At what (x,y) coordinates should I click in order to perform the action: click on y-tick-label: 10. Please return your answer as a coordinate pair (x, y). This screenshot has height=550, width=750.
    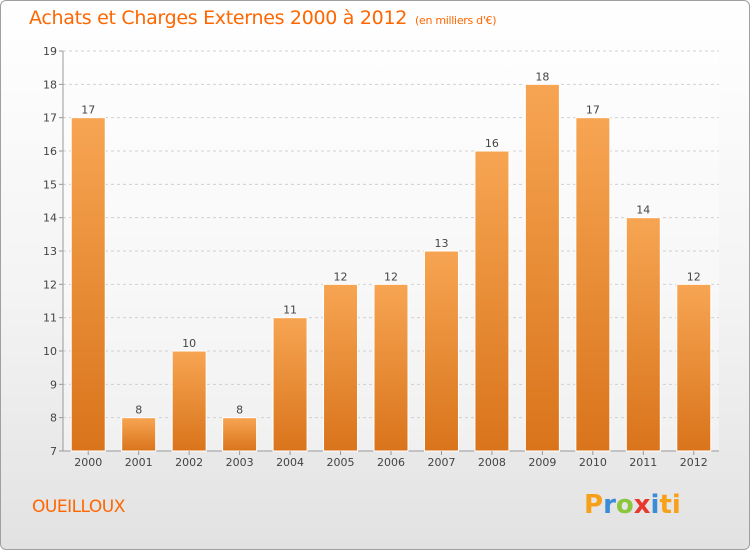
    Looking at the image, I should click on (50, 351).